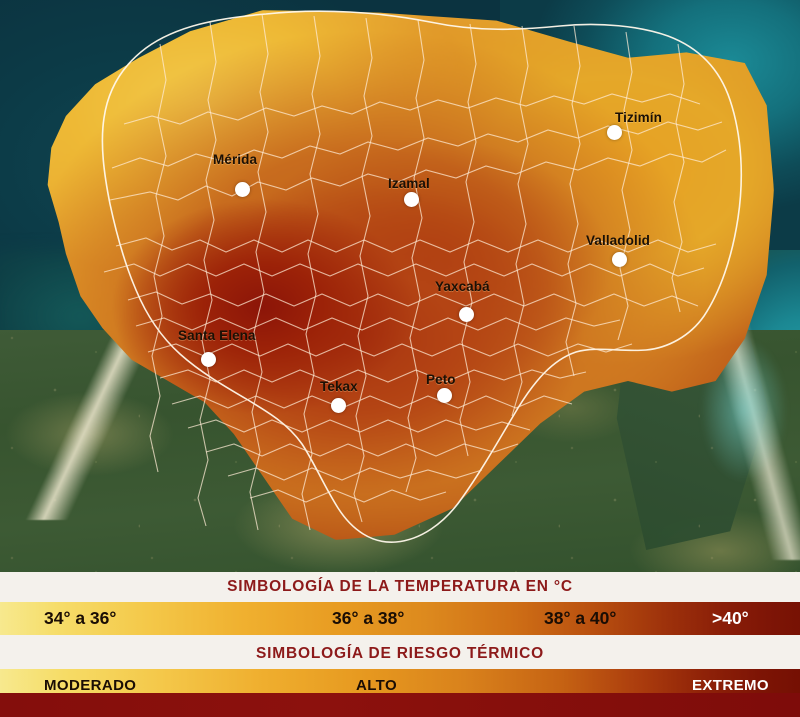 Image resolution: width=800 pixels, height=717 pixels. What do you see at coordinates (368, 618) in the screenshot?
I see `legend-segment-label: 36° a 38°` at bounding box center [368, 618].